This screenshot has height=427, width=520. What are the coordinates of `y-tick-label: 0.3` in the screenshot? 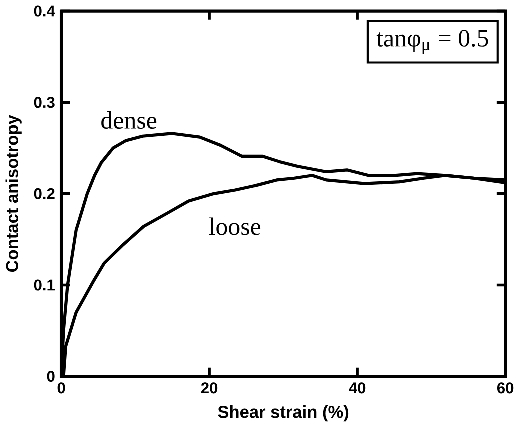 It's located at (44, 102).